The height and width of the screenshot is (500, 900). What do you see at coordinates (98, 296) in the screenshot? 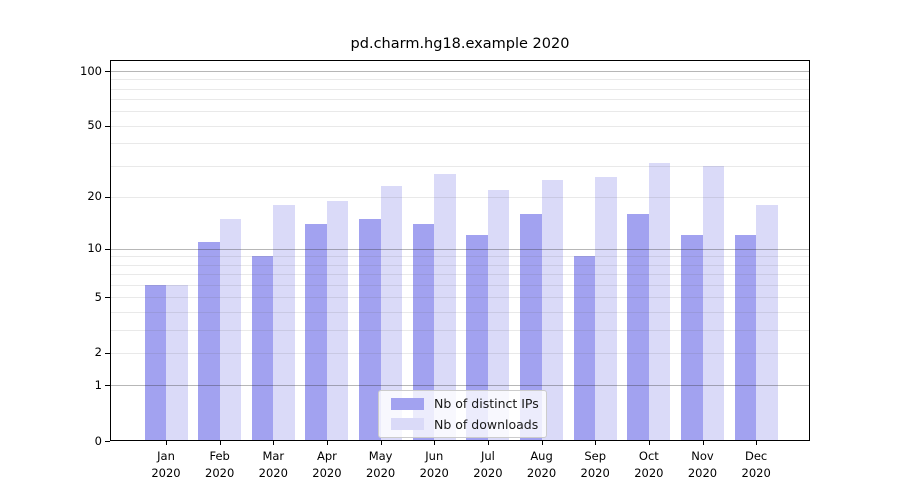
I see `y-tick-label: 5` at bounding box center [98, 296].